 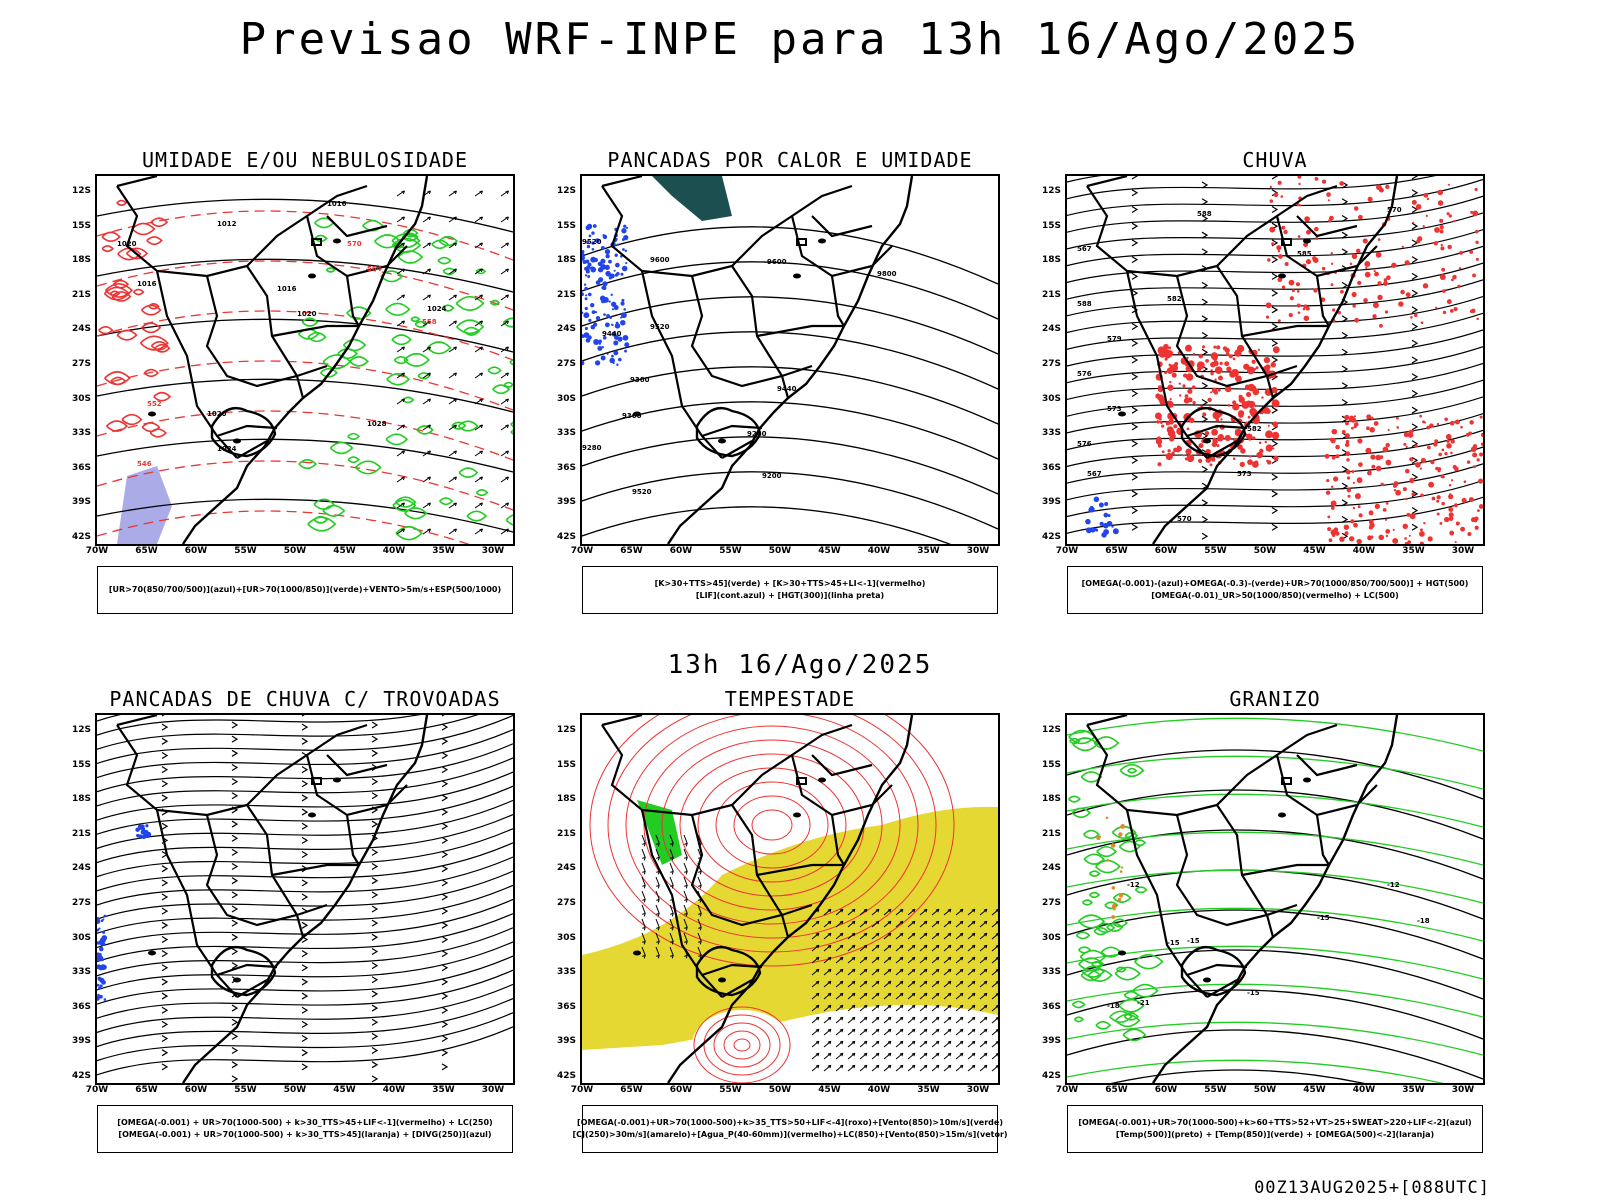 What do you see at coordinates (566, 868) in the screenshot?
I see `lat-tick: 24S` at bounding box center [566, 868].